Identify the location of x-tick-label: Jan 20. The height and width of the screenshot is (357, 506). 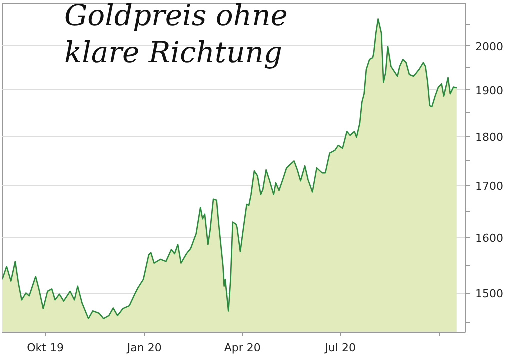
(144, 348).